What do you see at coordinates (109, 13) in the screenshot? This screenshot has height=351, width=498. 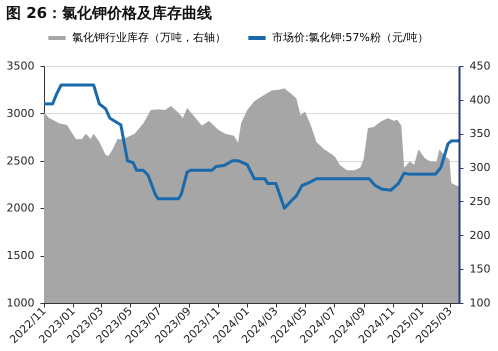 I see `chart-title: 图 26：氯化钾价格及库存曲线` at bounding box center [109, 13].